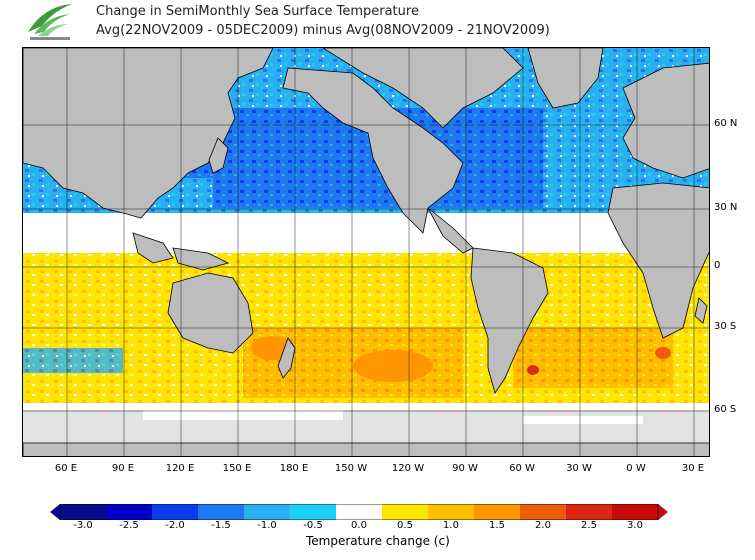 The image size is (755, 560). What do you see at coordinates (267, 525) in the screenshot?
I see `colorbar-label: -1.0` at bounding box center [267, 525].